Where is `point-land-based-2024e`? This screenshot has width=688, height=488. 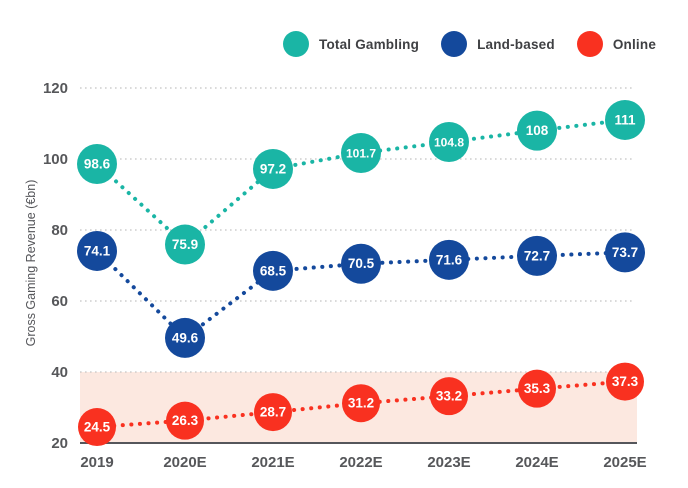
point-land-based-2024e is located at coordinates (537, 255).